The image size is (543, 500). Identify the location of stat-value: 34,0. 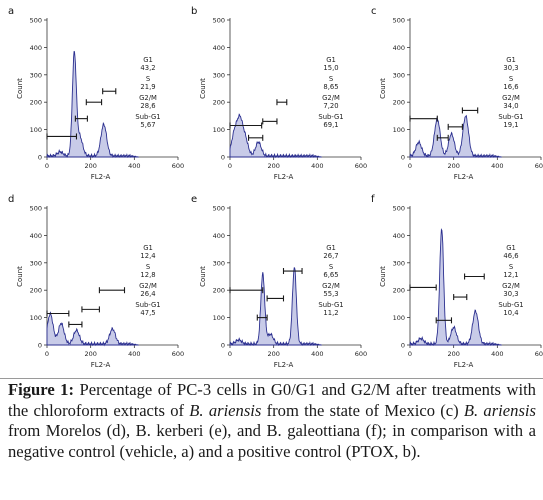
(510, 106).